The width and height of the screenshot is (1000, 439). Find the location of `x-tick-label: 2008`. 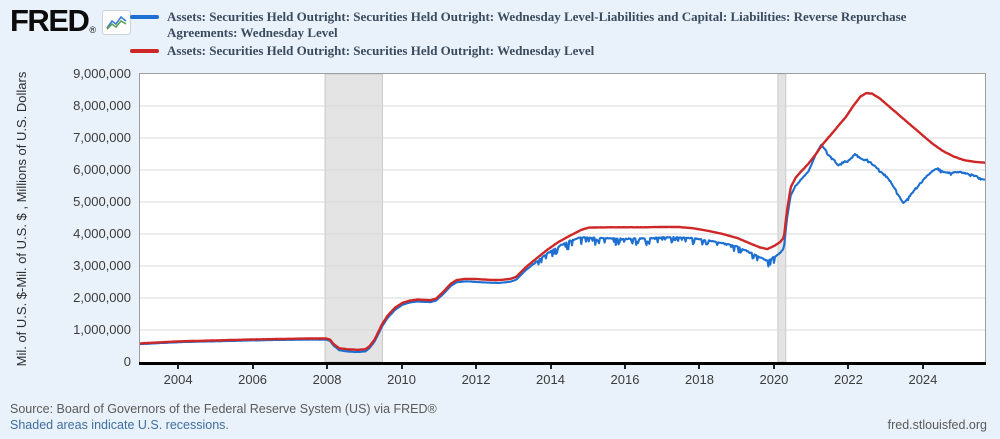

x-tick-label: 2008 is located at coordinates (327, 379).